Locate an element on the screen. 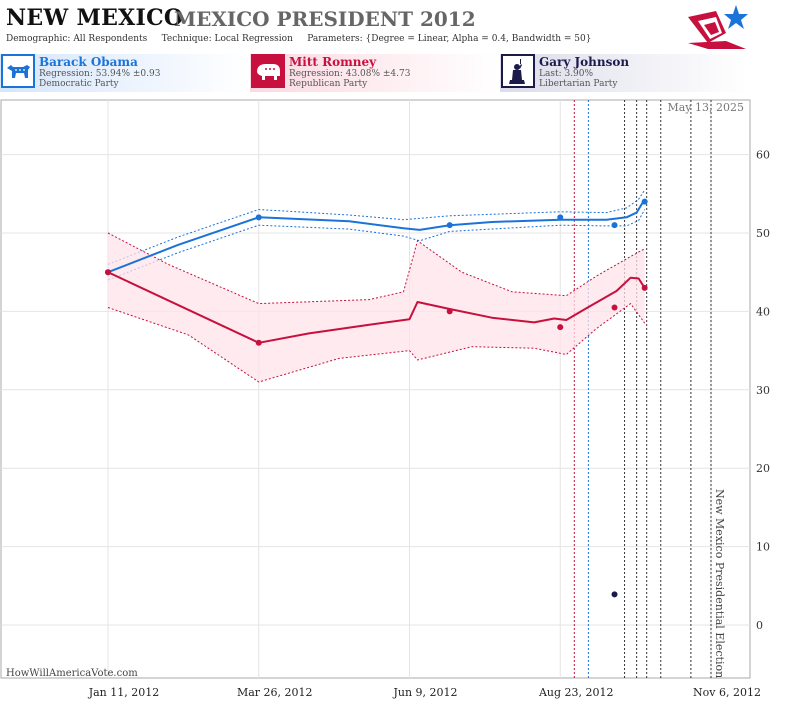 This screenshot has height=704, width=789. star-flag-logo-icon is located at coordinates (718, 27).